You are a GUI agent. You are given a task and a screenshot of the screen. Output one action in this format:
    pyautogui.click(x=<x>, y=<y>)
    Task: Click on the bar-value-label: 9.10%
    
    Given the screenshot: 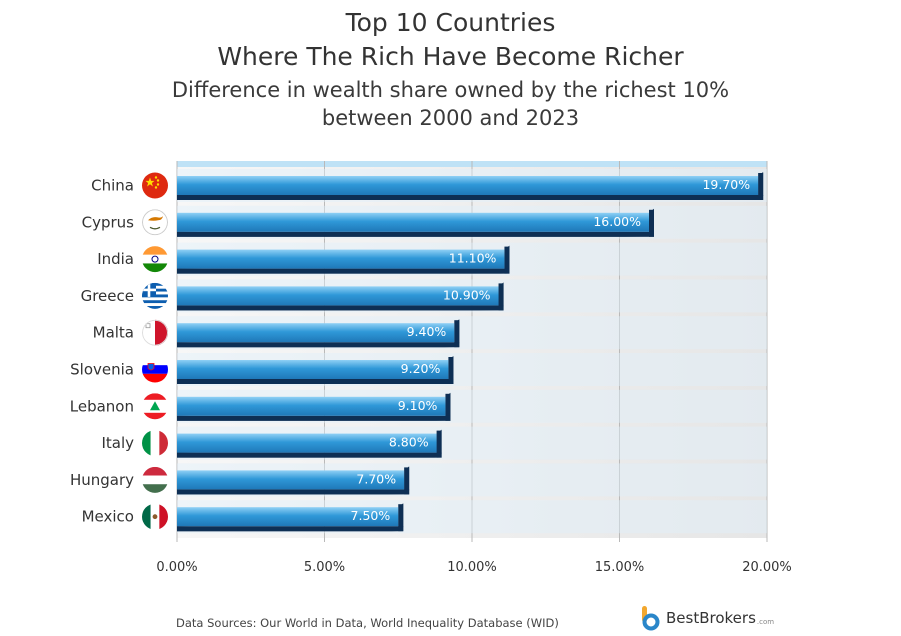 What is the action you would take?
    pyautogui.click(x=418, y=405)
    